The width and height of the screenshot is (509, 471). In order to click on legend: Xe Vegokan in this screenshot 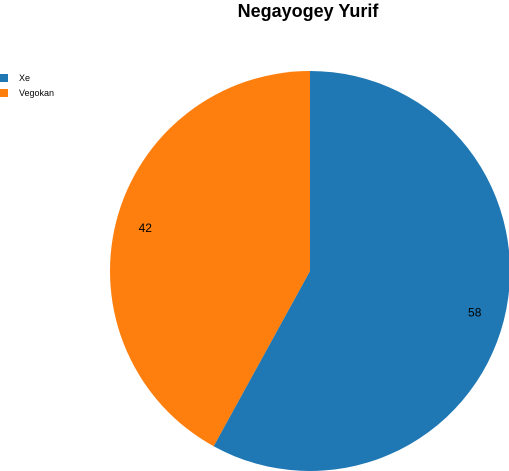, I will do `click(27, 85)`.